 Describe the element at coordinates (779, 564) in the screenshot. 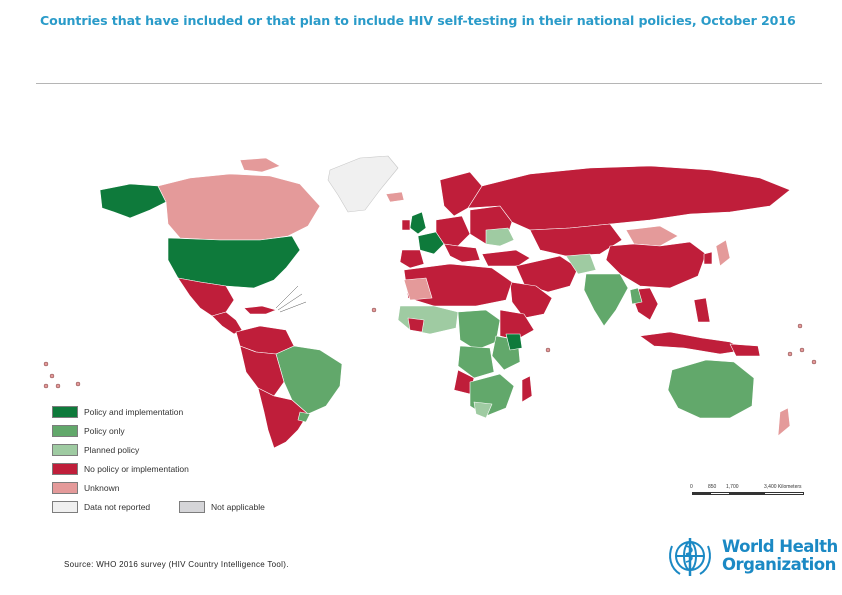

I see `who-wordmark-line2: Organization` at that location.